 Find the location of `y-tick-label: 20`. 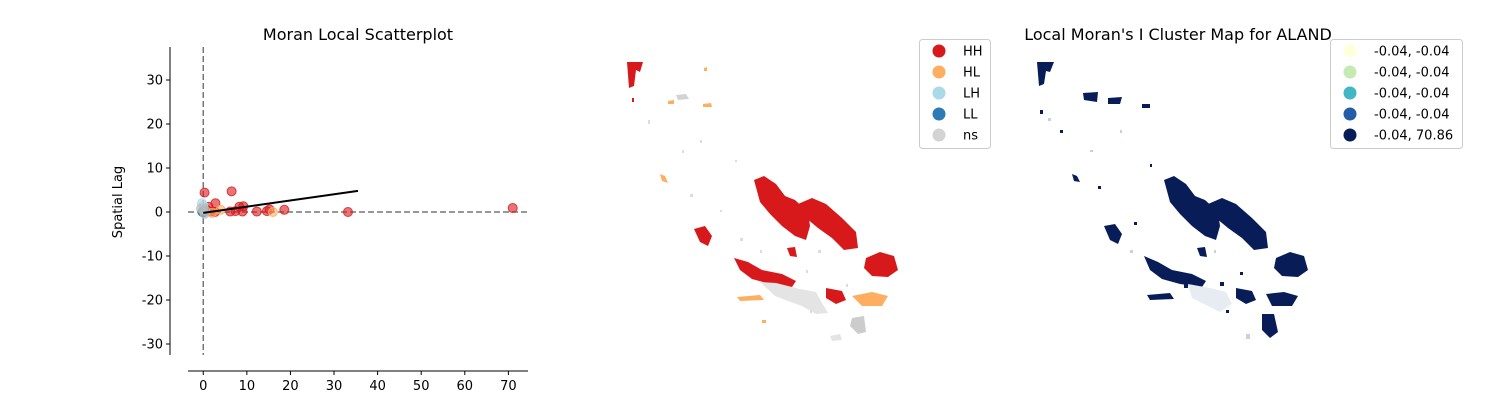

y-tick-label: 20 is located at coordinates (154, 125).